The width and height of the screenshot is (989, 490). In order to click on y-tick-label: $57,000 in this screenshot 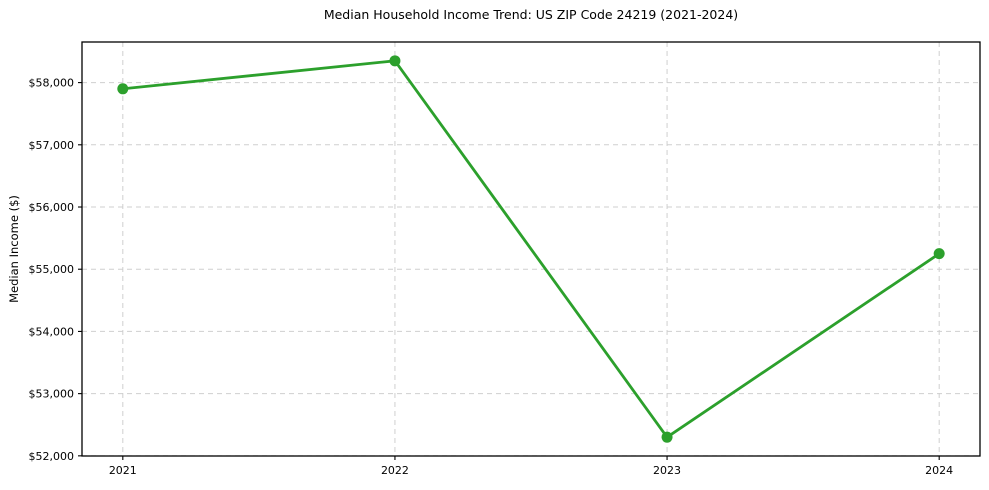, I will do `click(52, 145)`.